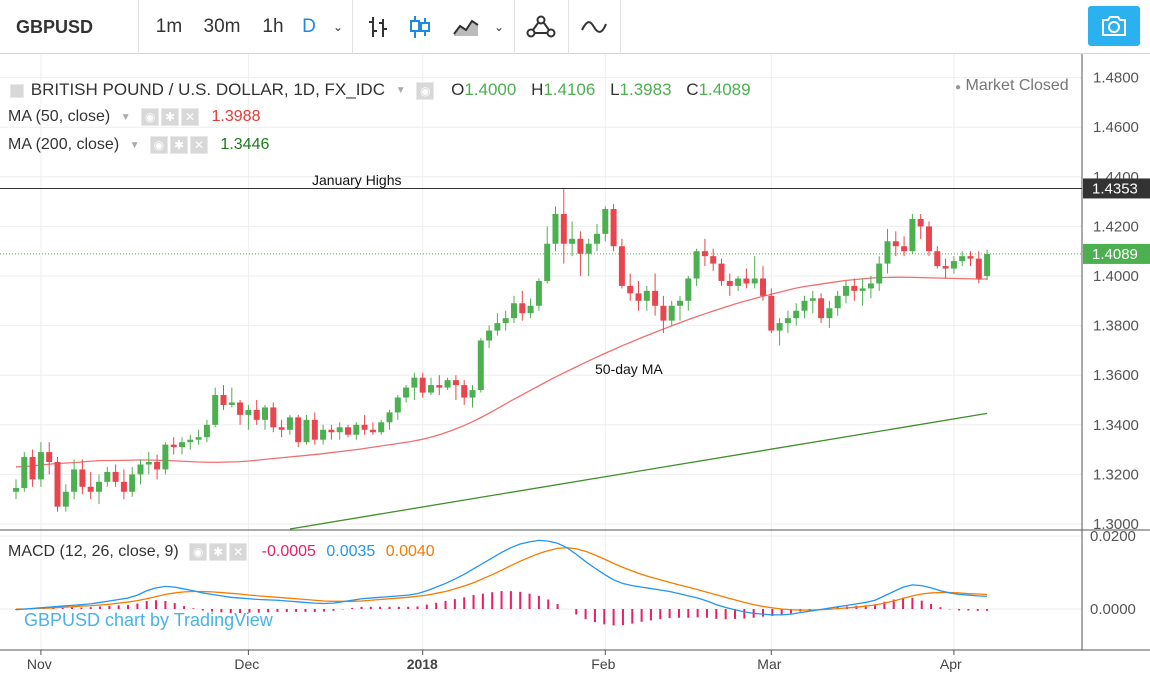 The image size is (1150, 674). Describe the element at coordinates (338, 27) in the screenshot. I see `interval-dropdown-chevron-icon: ⌄` at that location.